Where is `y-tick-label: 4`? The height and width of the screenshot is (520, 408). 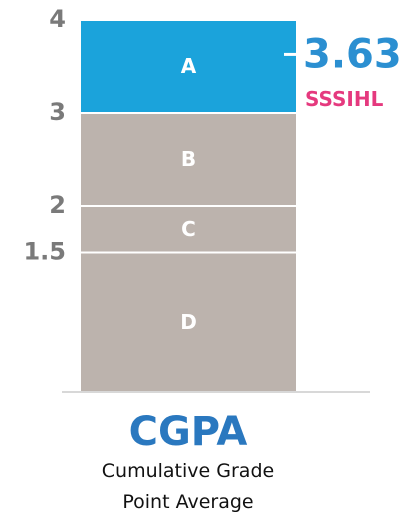 y-tick-label: 4 is located at coordinates (57, 19).